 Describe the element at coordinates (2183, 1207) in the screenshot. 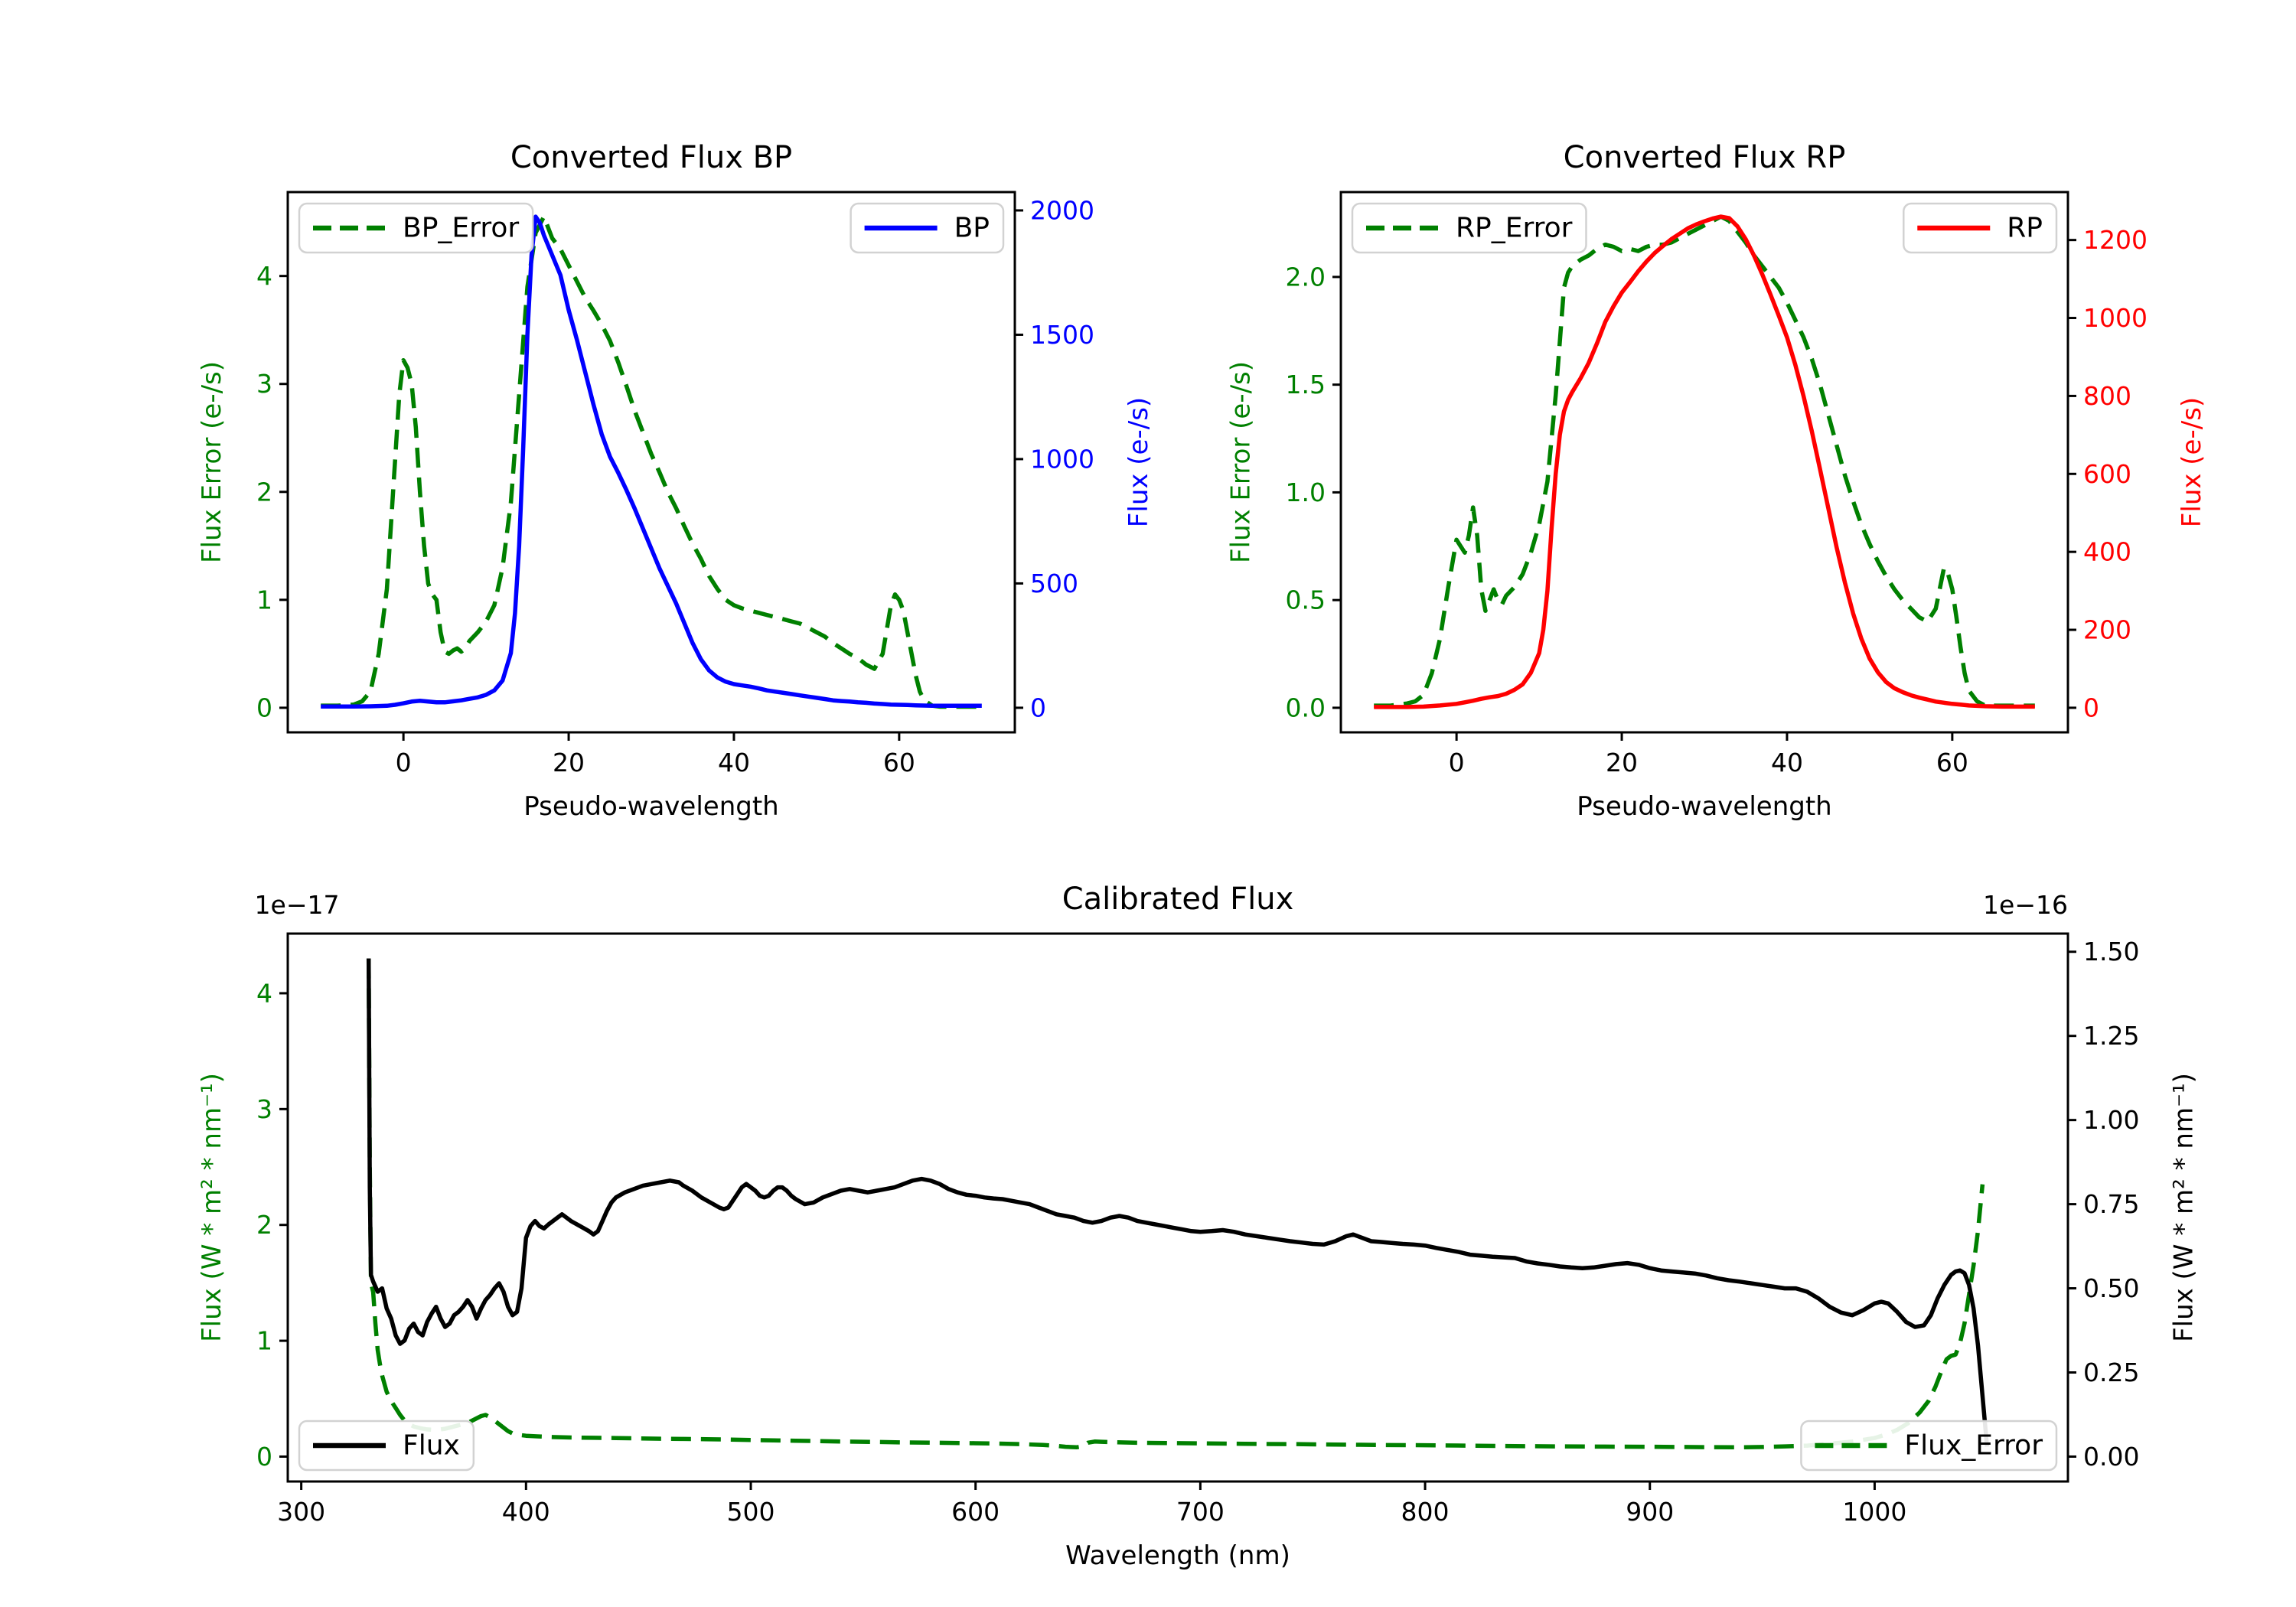

I see `right-axis-label: Flux (W * m² * nm⁻¹)` at that location.